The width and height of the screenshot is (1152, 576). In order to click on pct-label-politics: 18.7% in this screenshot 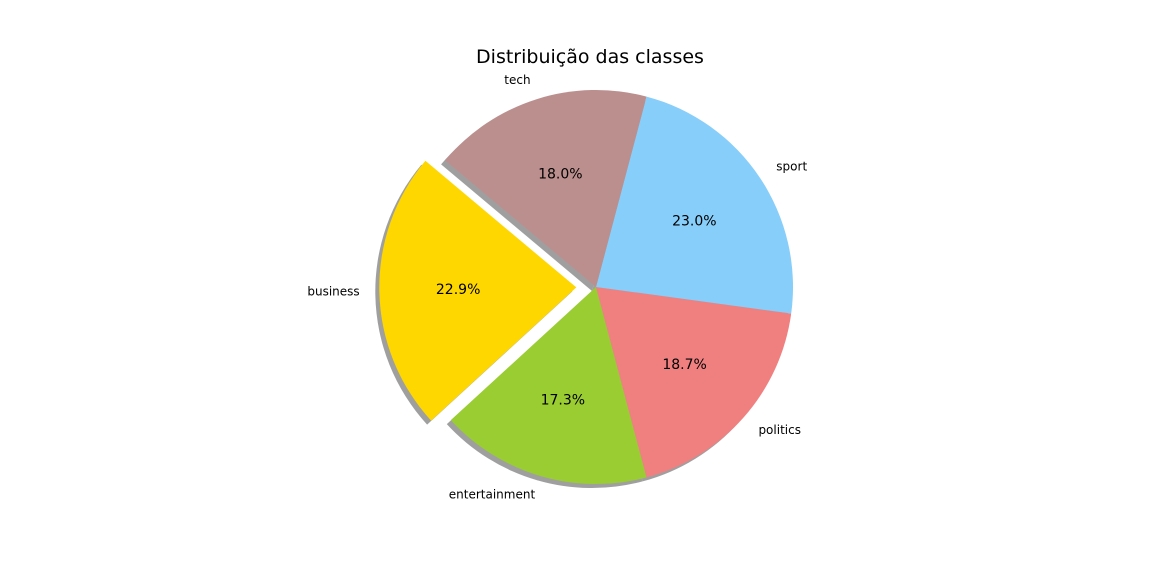, I will do `click(684, 365)`.